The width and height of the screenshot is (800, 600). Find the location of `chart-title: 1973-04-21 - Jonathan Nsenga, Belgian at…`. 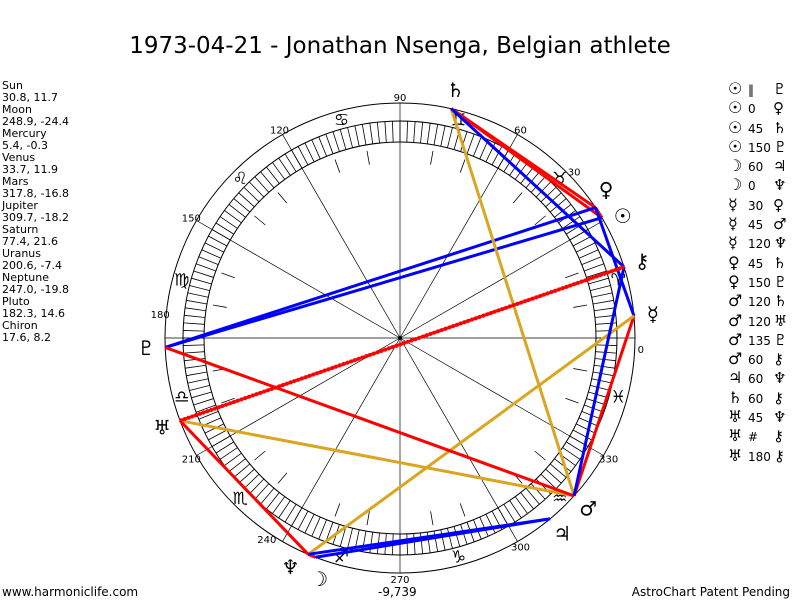

chart-title: 1973-04-21 - Jonathan Nsenga, Belgian at… is located at coordinates (400, 46).